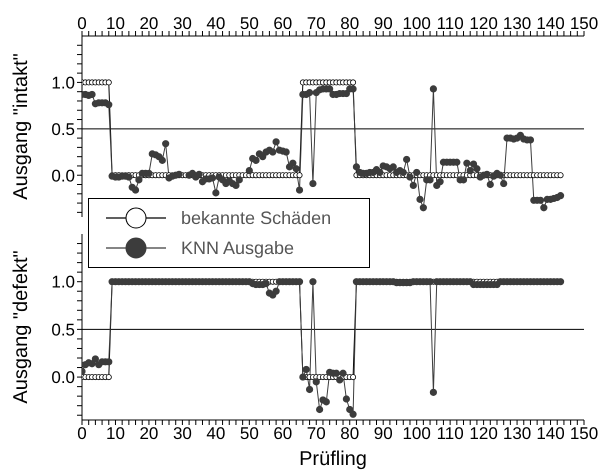 This screenshot has width=605, height=475. I want to click on legend-label: KNN Ausgabe, so click(237, 248).